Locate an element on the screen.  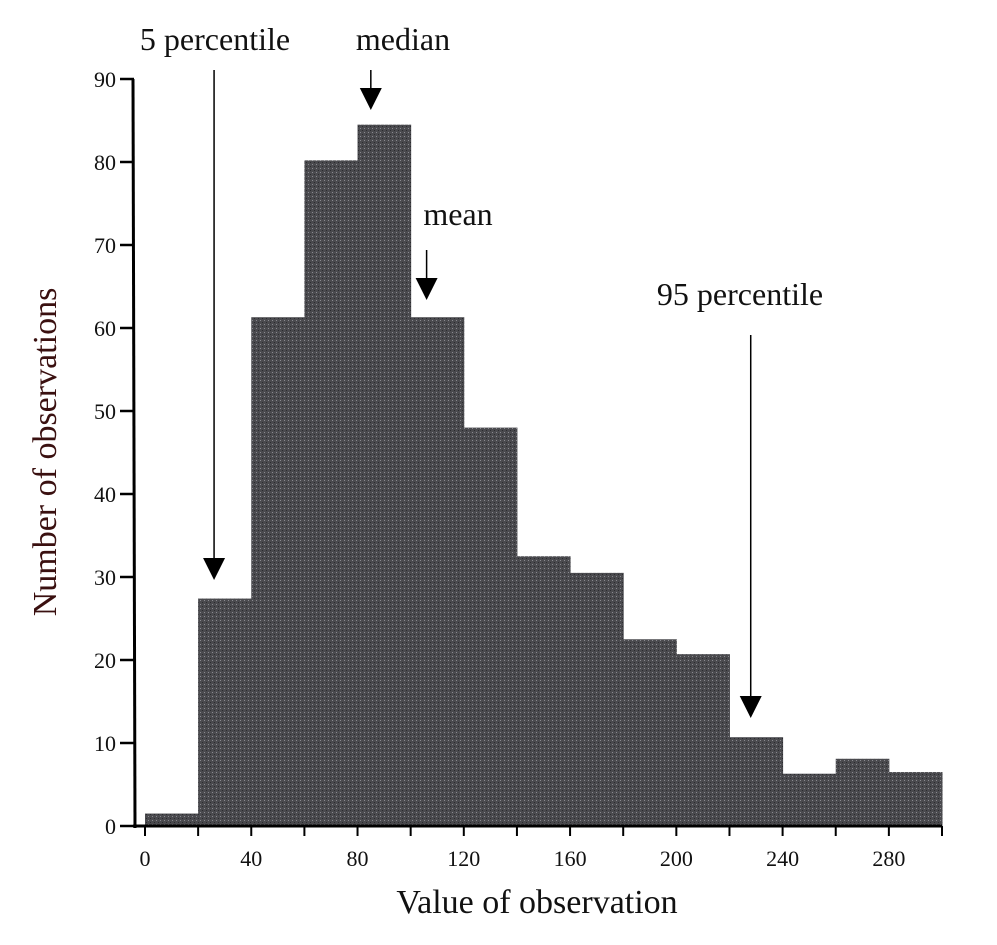
y-tick-label: 80 is located at coordinates (105, 162).